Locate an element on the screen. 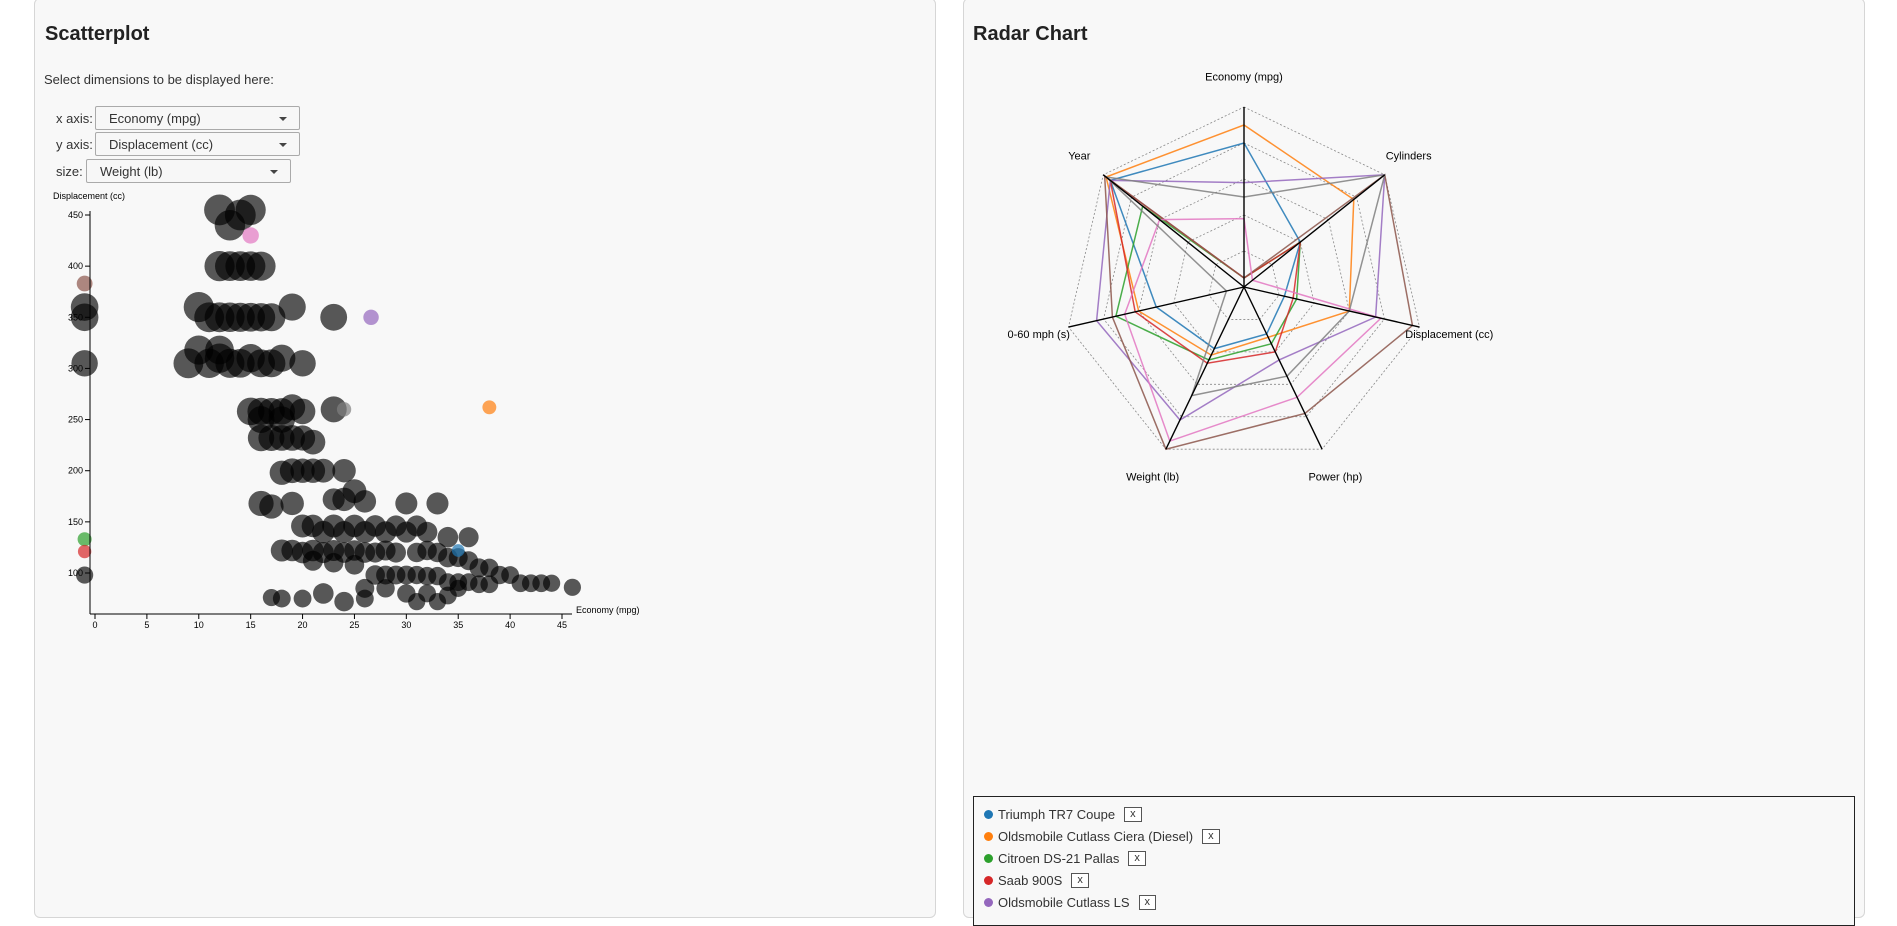 The height and width of the screenshot is (926, 1897). x-tick-label: 45 is located at coordinates (562, 624).